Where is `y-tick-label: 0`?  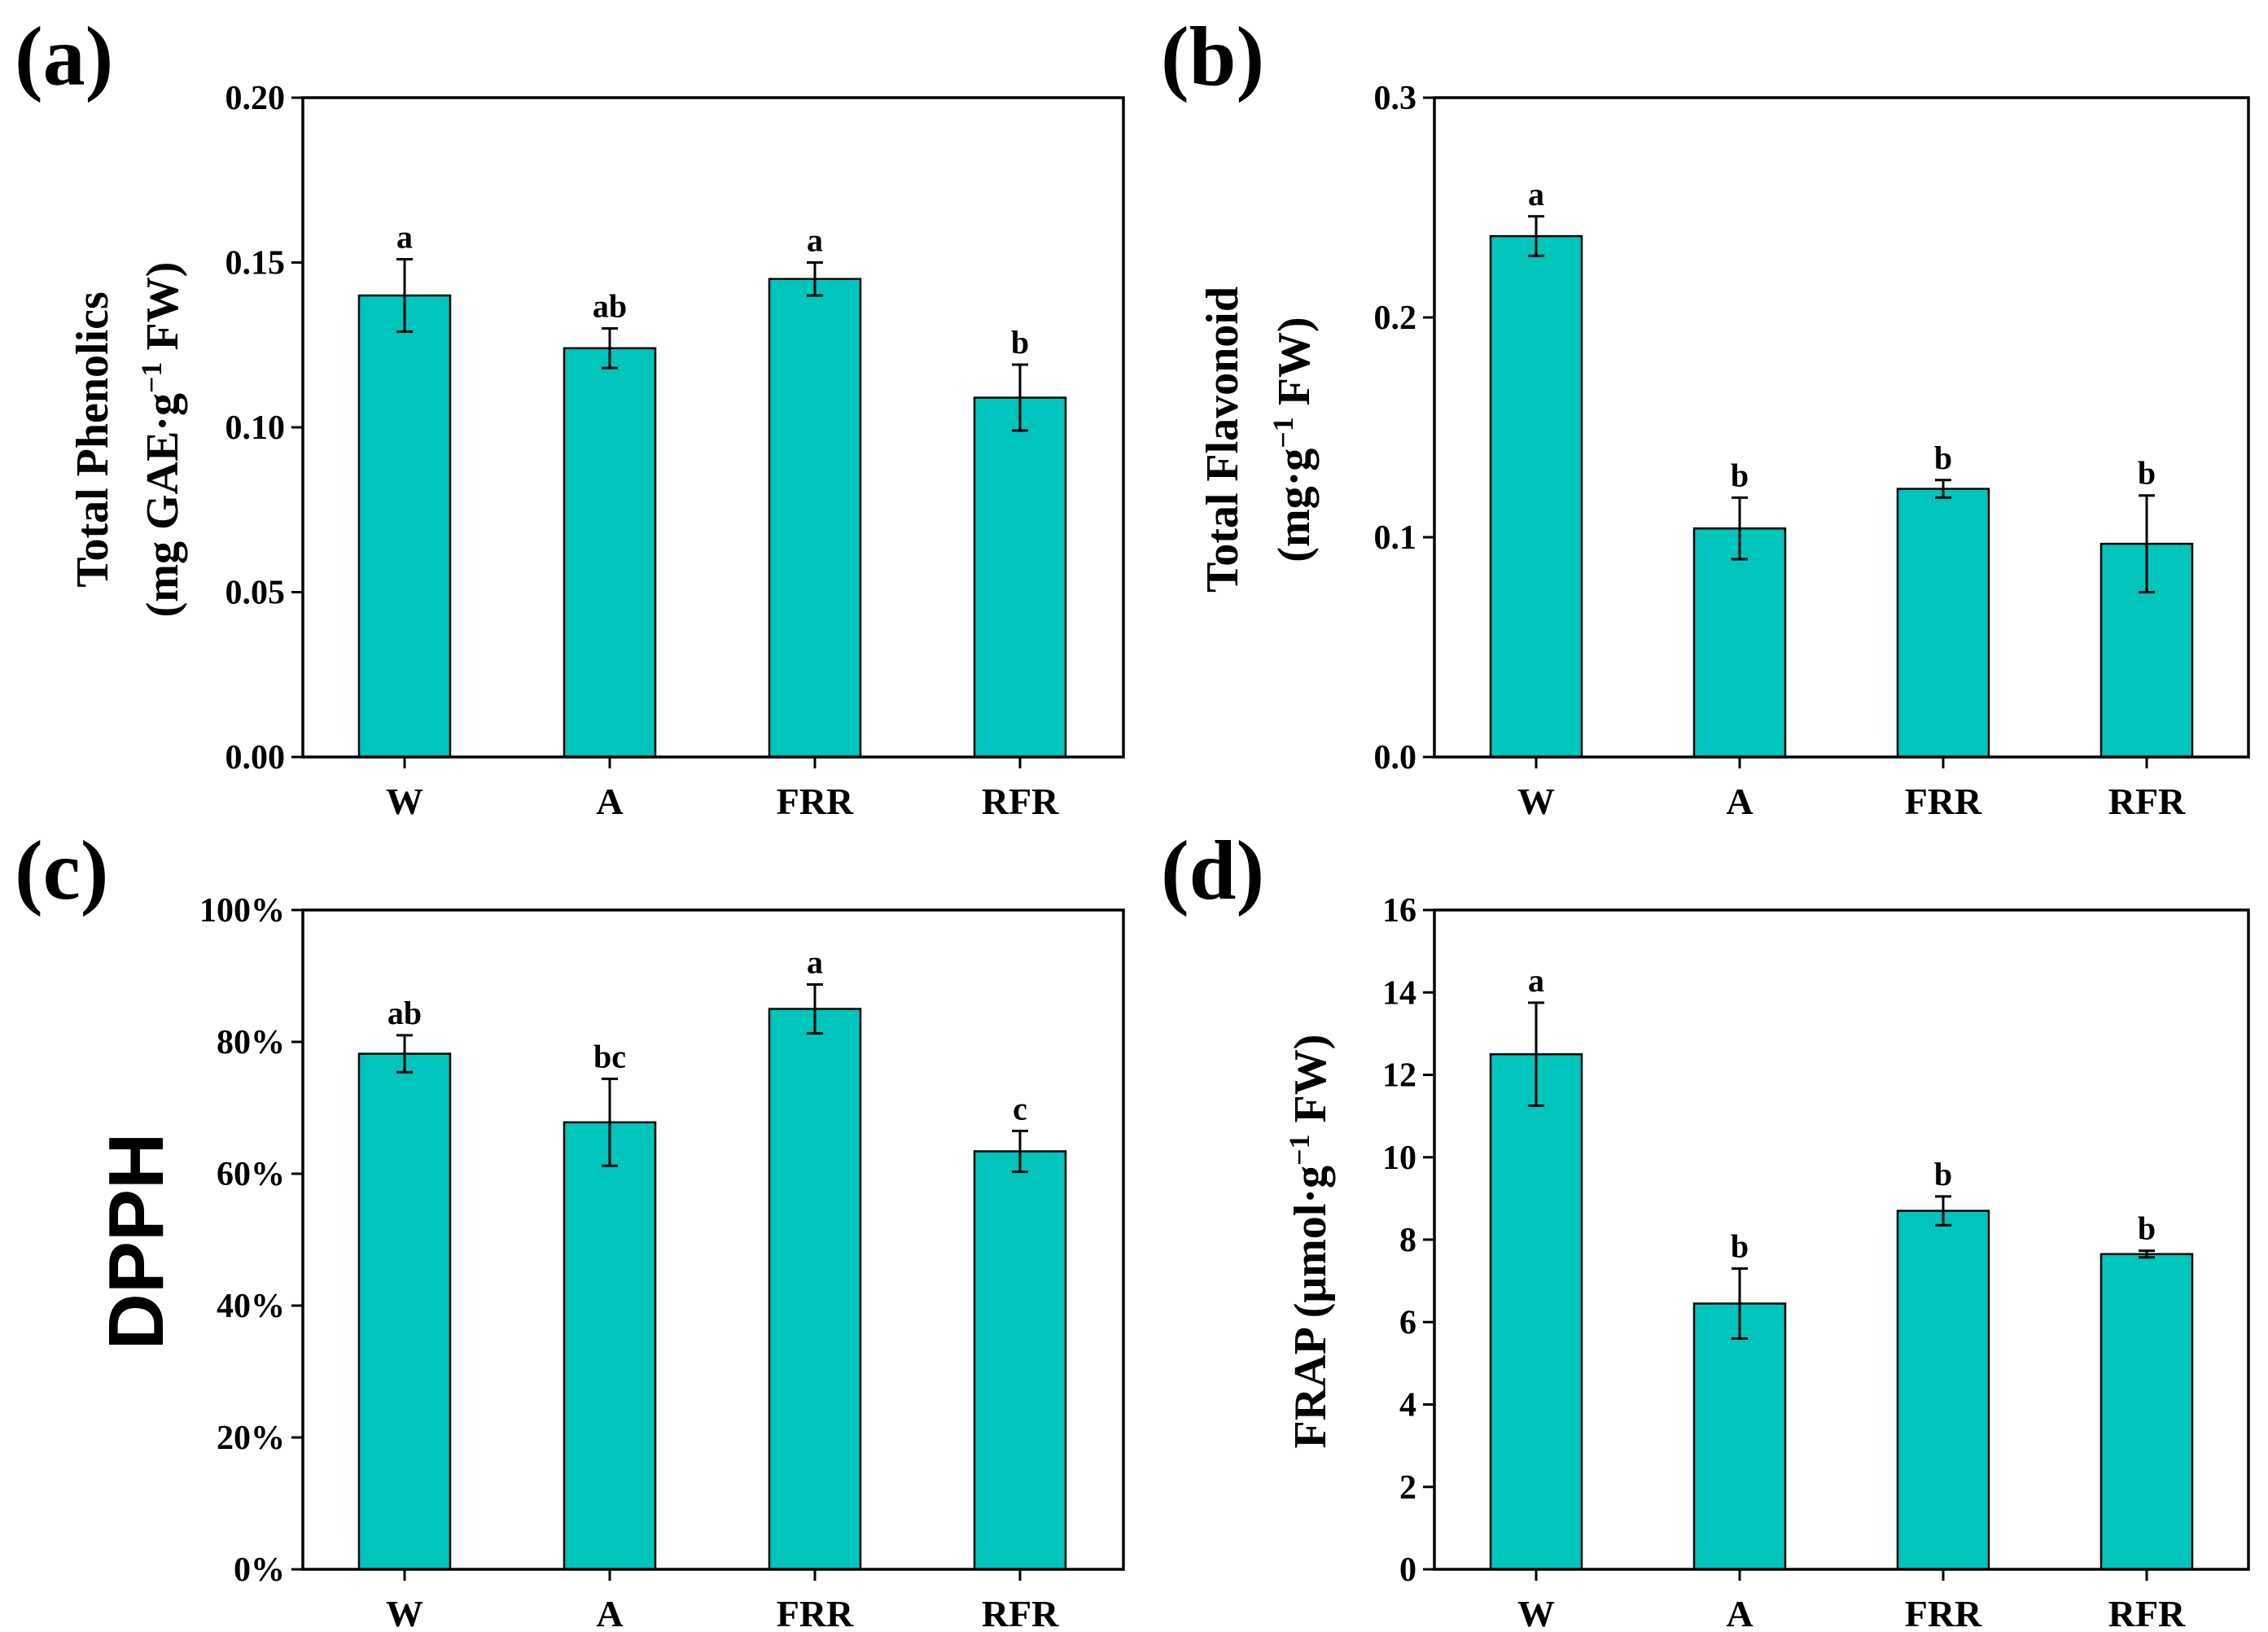 y-tick-label: 0 is located at coordinates (1407, 1570).